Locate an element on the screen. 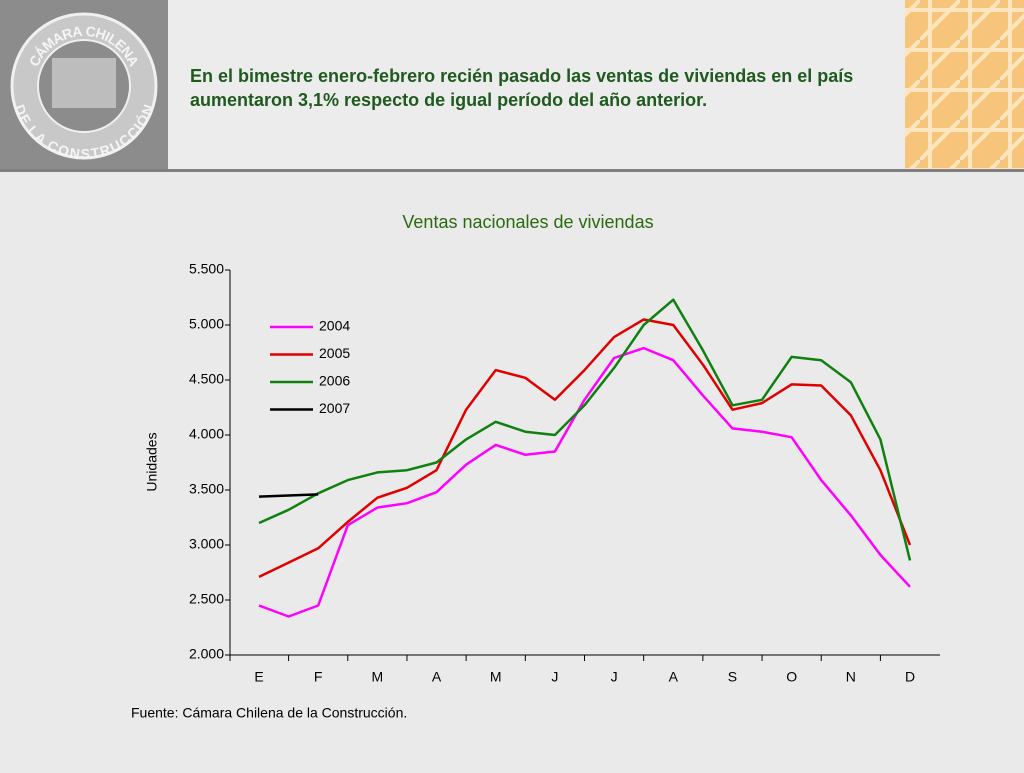 The image size is (1024, 773). y-tick-label: 3.500 is located at coordinates (206, 489).